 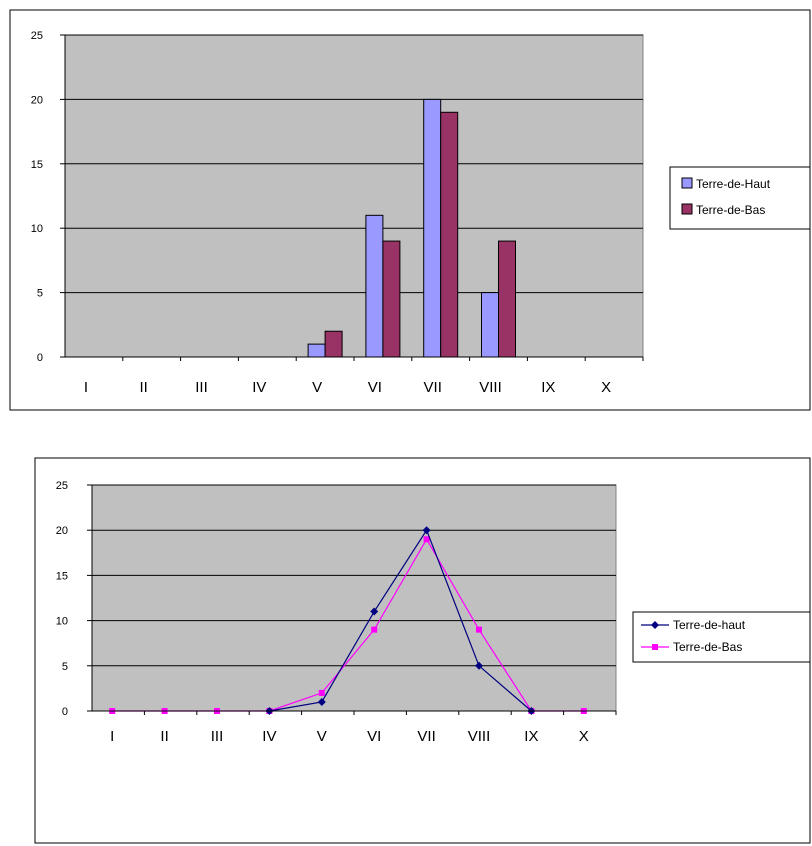 I want to click on legend-label: Terre-de-Haut, so click(x=733, y=184).